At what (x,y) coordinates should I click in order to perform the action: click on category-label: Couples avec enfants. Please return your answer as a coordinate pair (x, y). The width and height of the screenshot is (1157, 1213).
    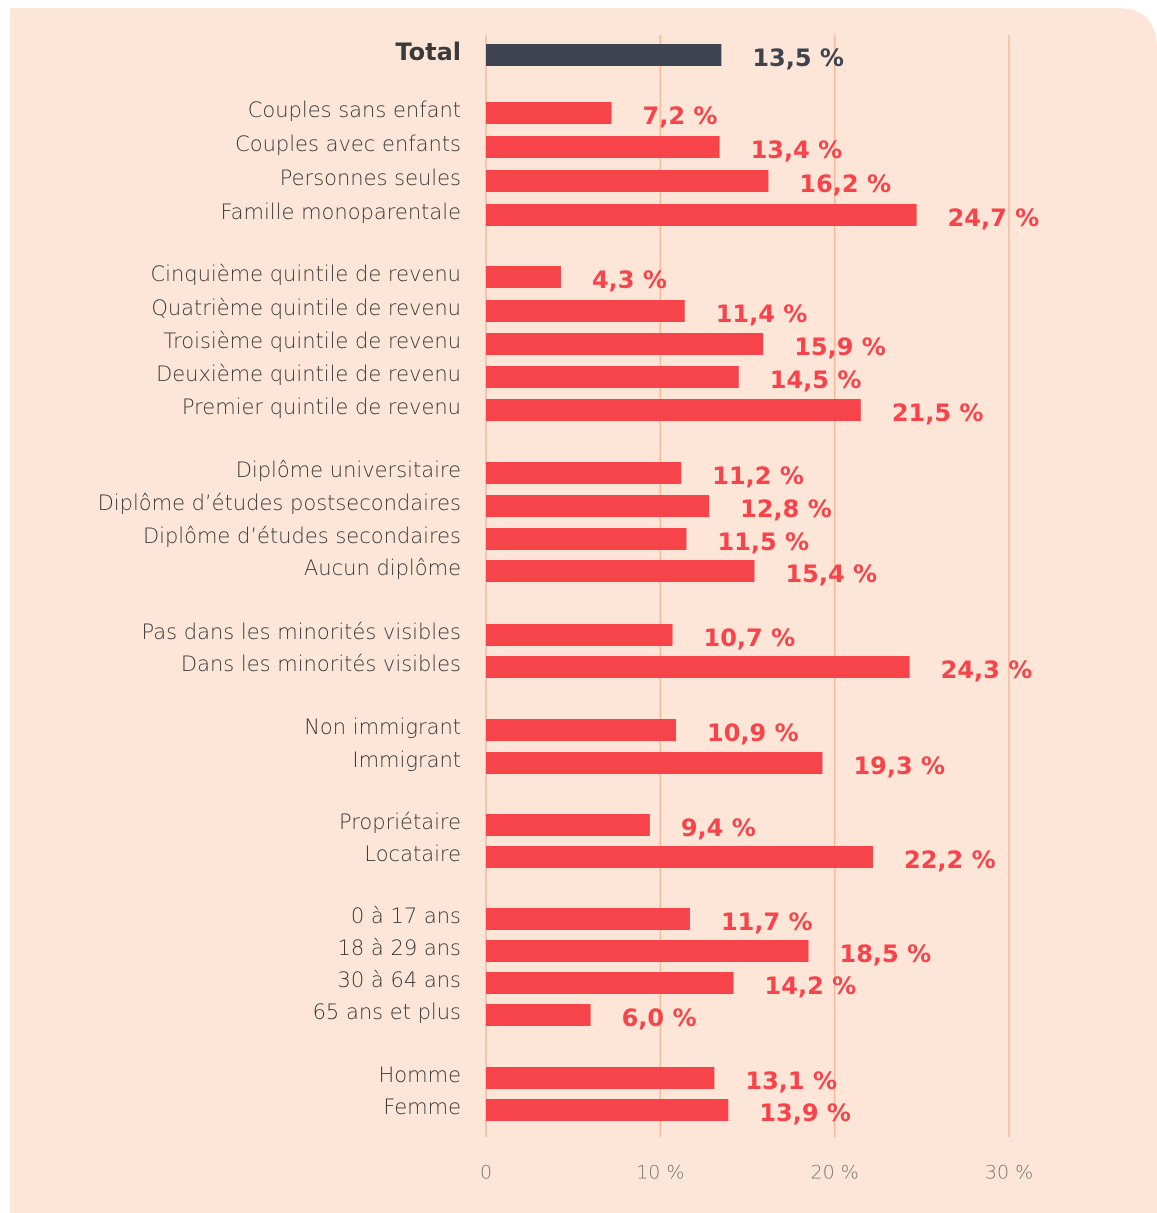
    Looking at the image, I should click on (348, 144).